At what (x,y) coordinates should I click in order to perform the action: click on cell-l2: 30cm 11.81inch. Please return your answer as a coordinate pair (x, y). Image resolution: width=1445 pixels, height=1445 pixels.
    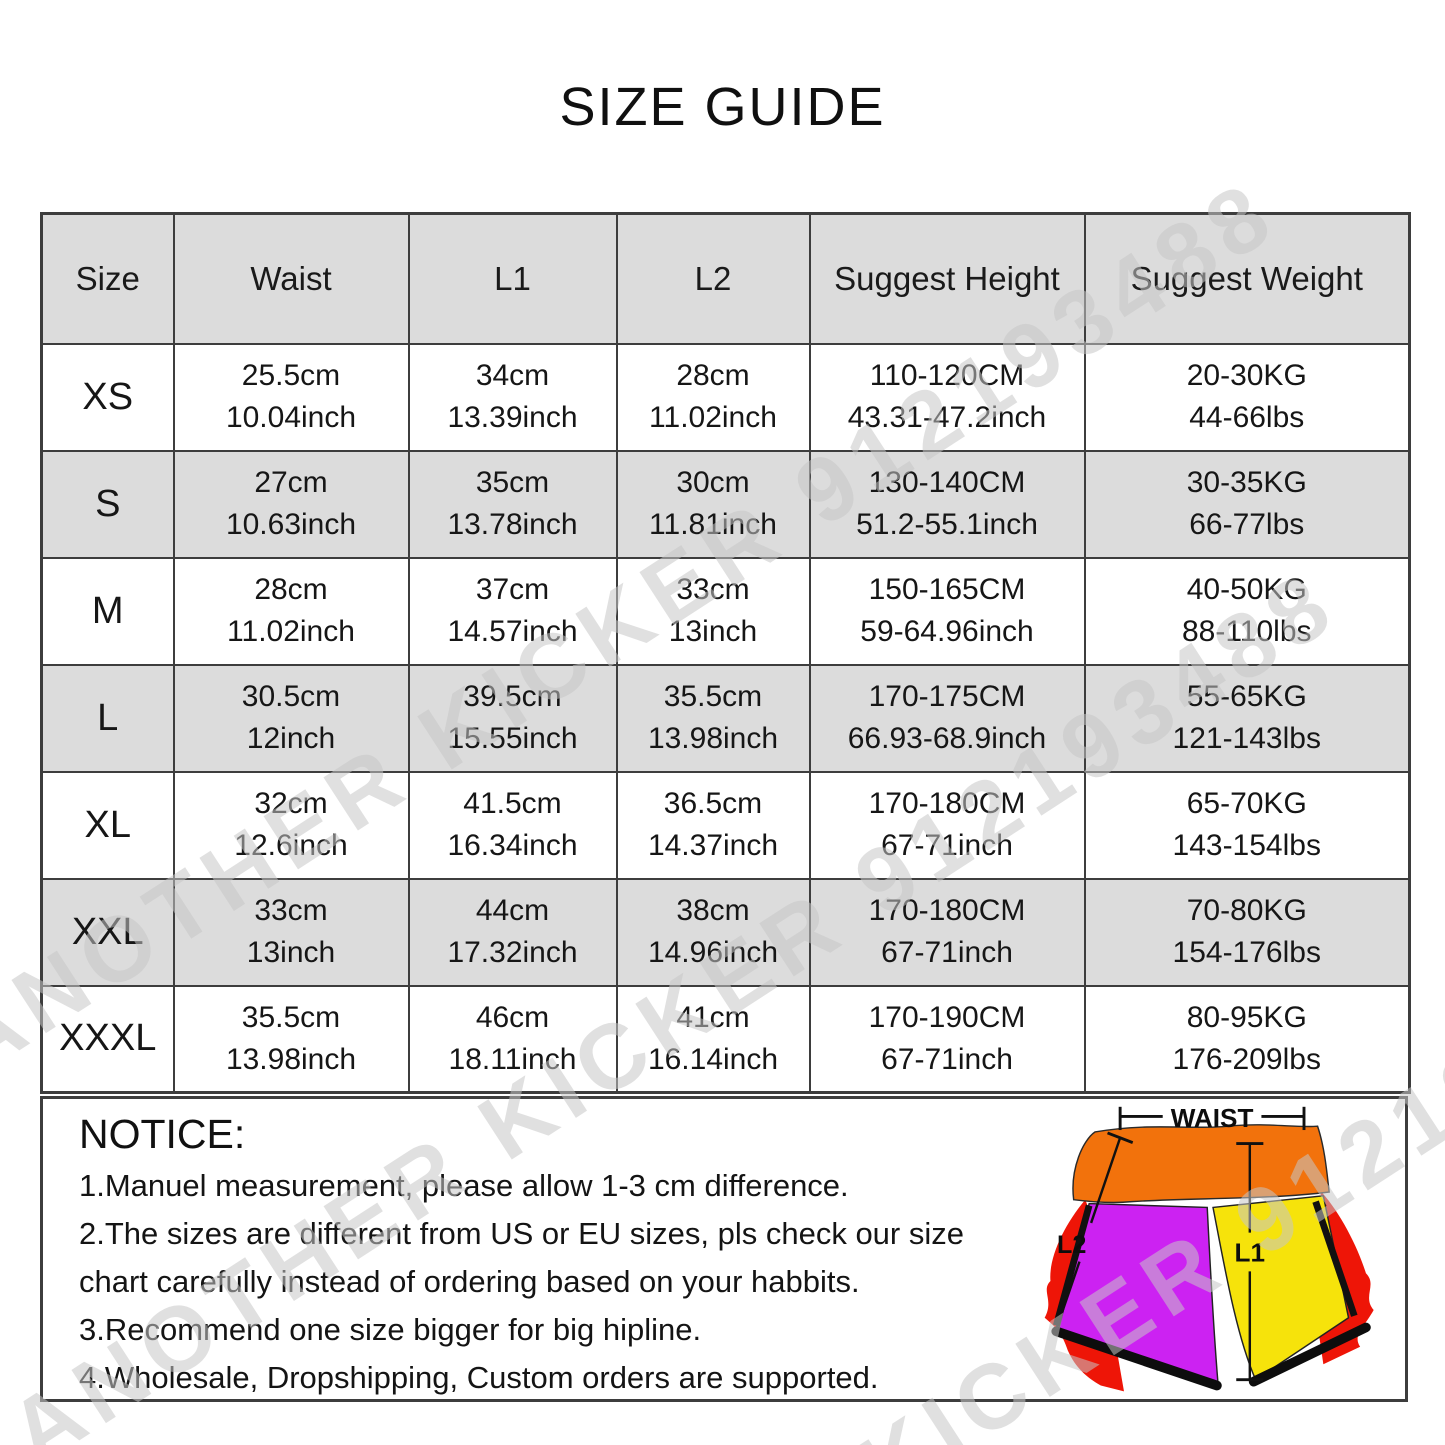
    Looking at the image, I should click on (713, 504).